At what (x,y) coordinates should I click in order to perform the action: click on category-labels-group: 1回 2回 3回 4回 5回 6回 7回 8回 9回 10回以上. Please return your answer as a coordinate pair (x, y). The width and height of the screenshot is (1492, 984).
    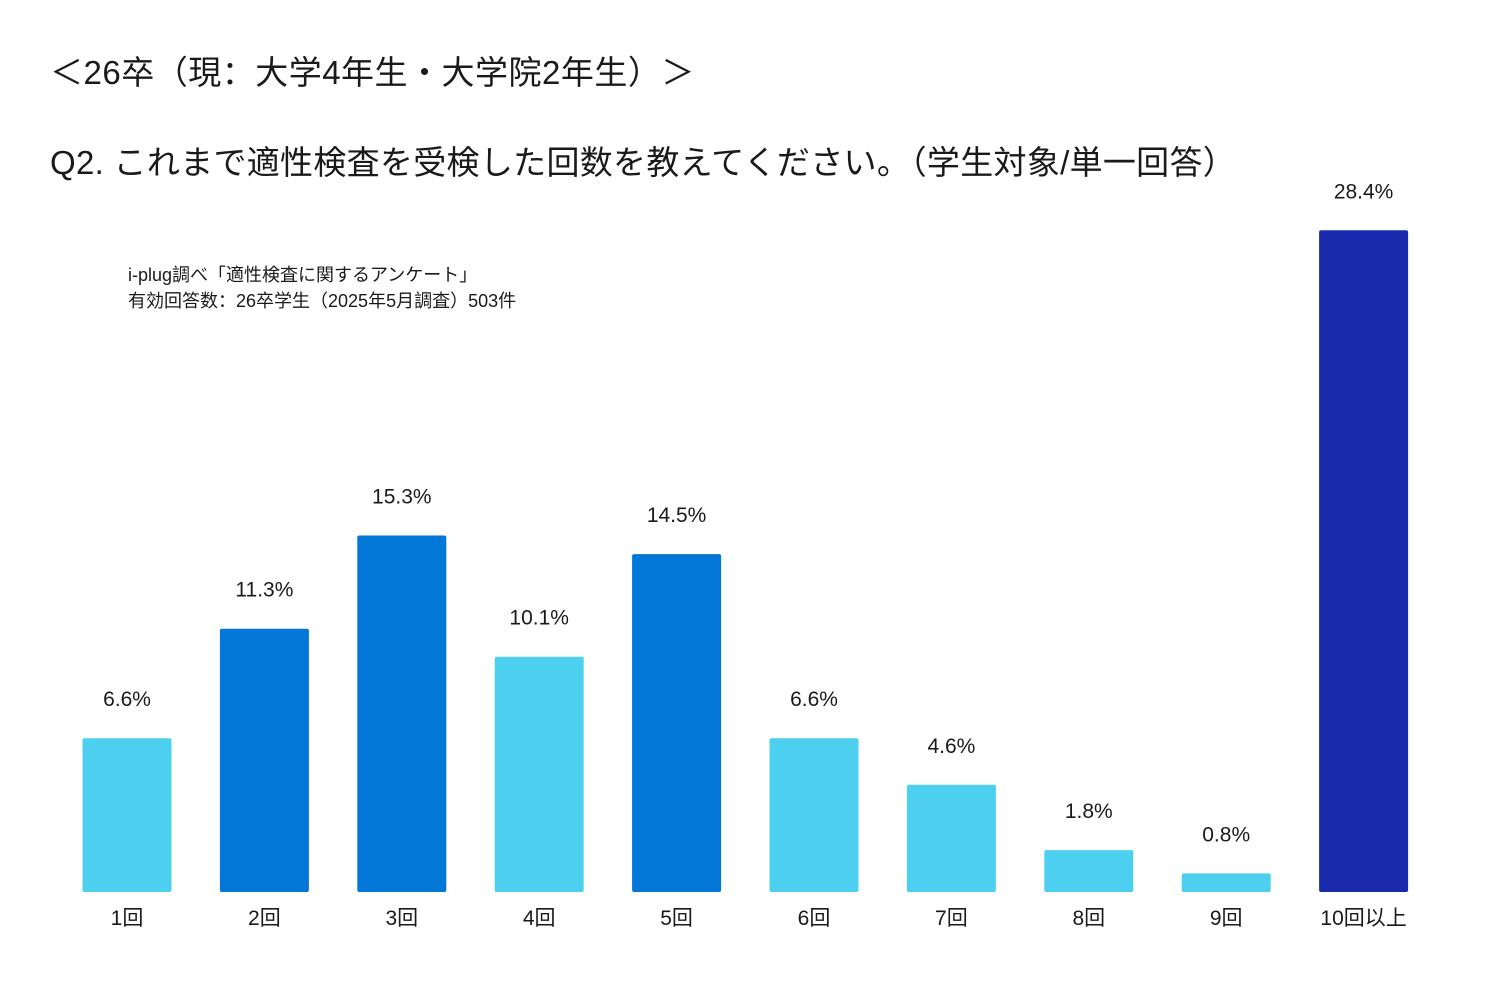
    Looking at the image, I should click on (759, 918).